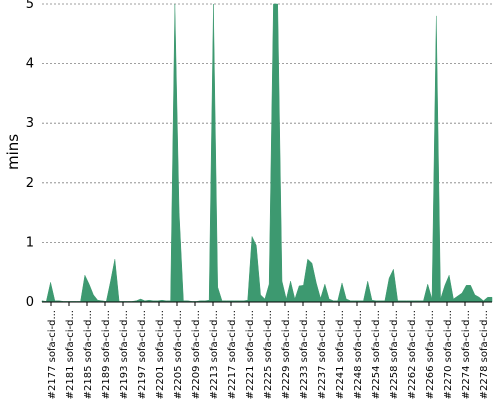 The image size is (500, 400). Describe the element at coordinates (13, 152) in the screenshot. I see `y-axis-title: mins` at that location.